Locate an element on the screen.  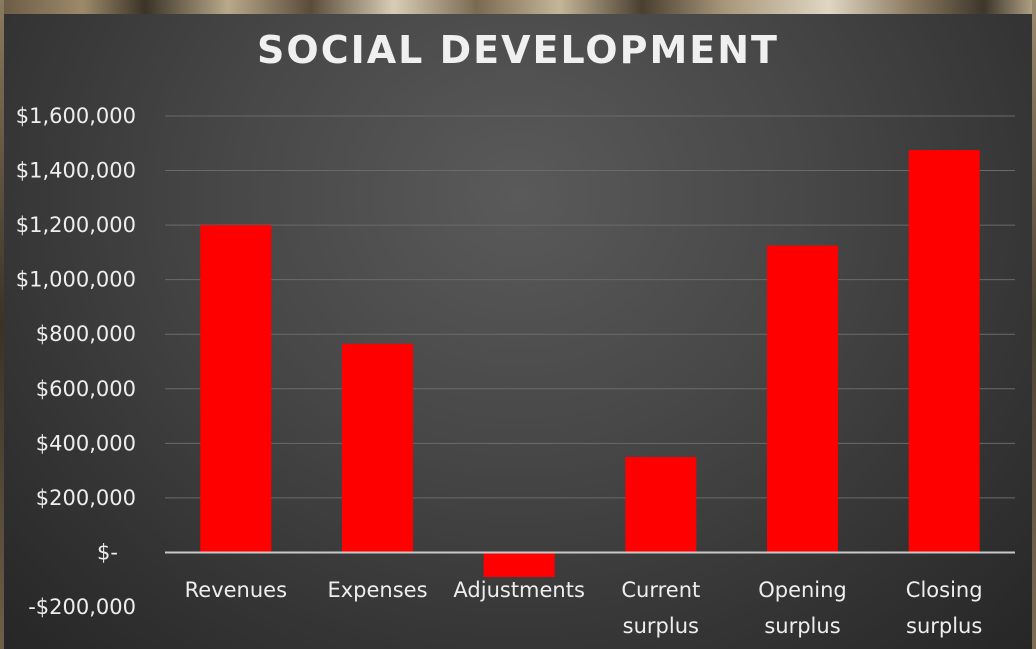
y-tick-label: $1,600,000 is located at coordinates (76, 116).